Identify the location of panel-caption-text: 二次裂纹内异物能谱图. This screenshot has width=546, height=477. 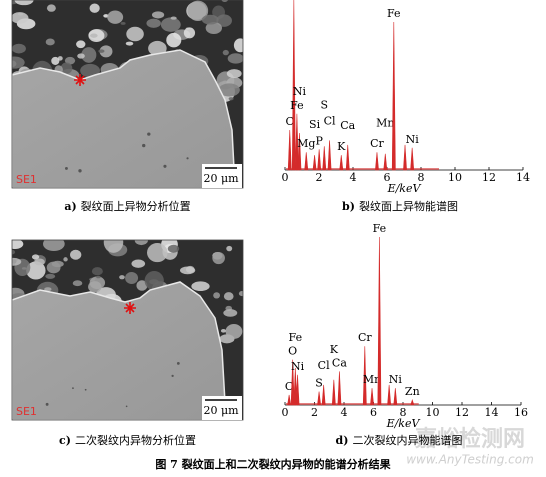
(407, 440).